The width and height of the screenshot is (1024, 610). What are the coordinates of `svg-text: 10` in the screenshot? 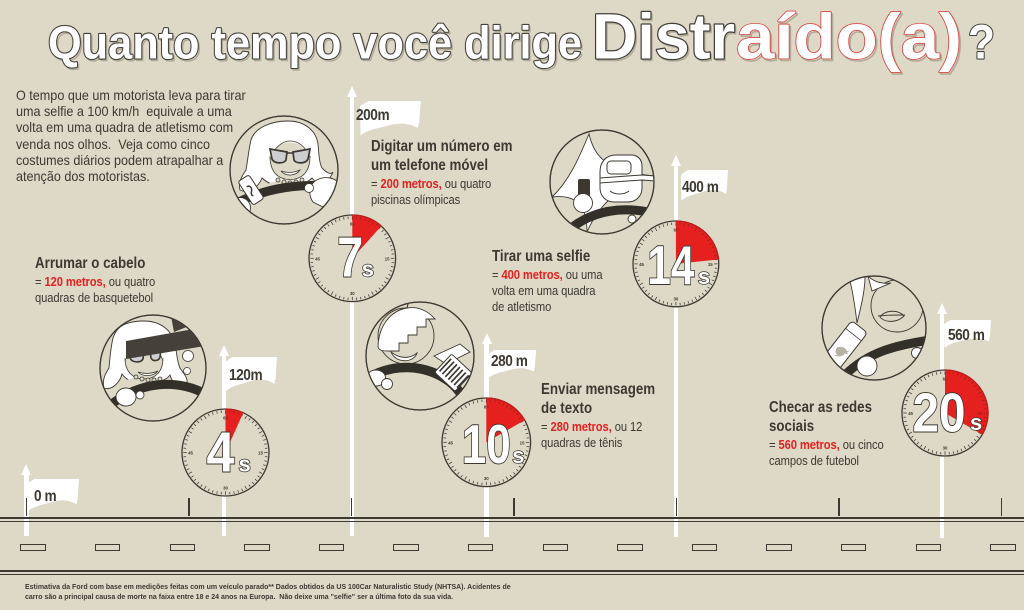 It's located at (486, 444).